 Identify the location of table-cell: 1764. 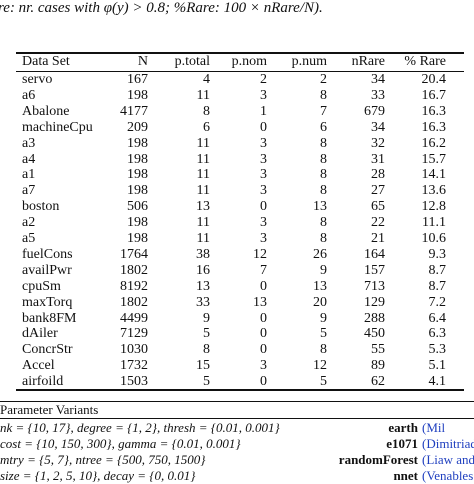
(134, 254).